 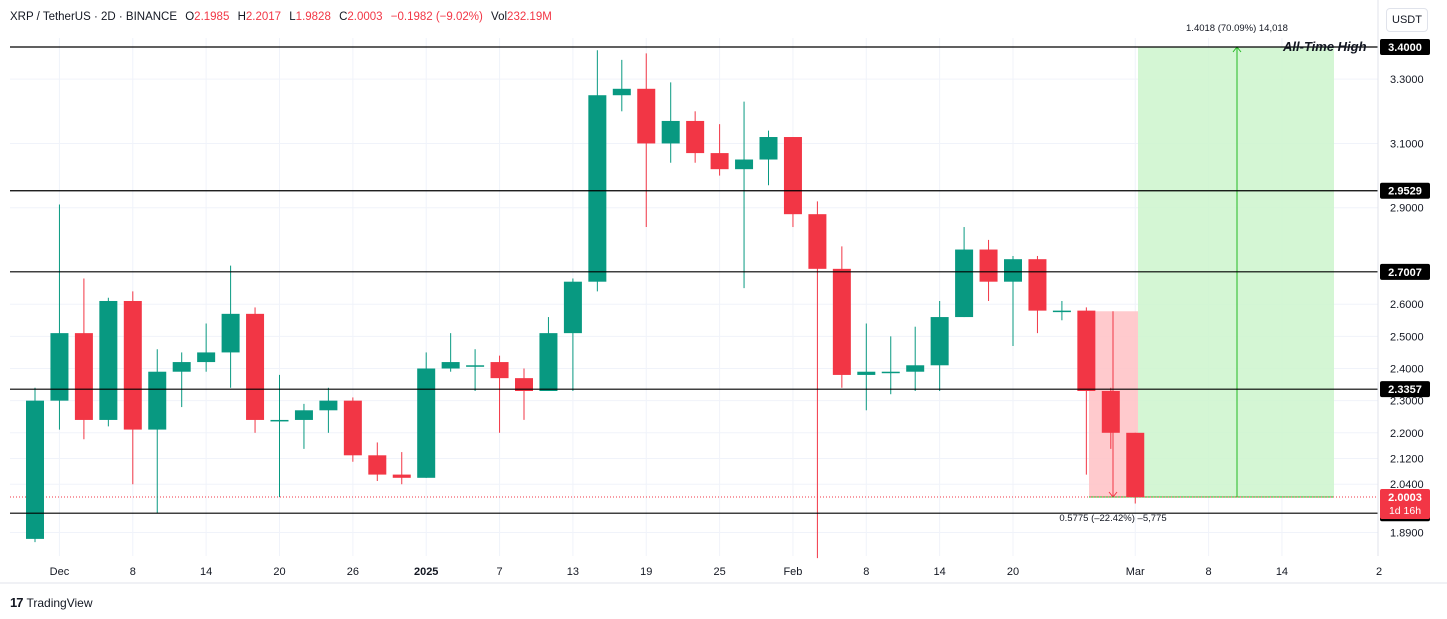 I want to click on tradingview-brand: 17 TradingView, so click(x=51, y=602).